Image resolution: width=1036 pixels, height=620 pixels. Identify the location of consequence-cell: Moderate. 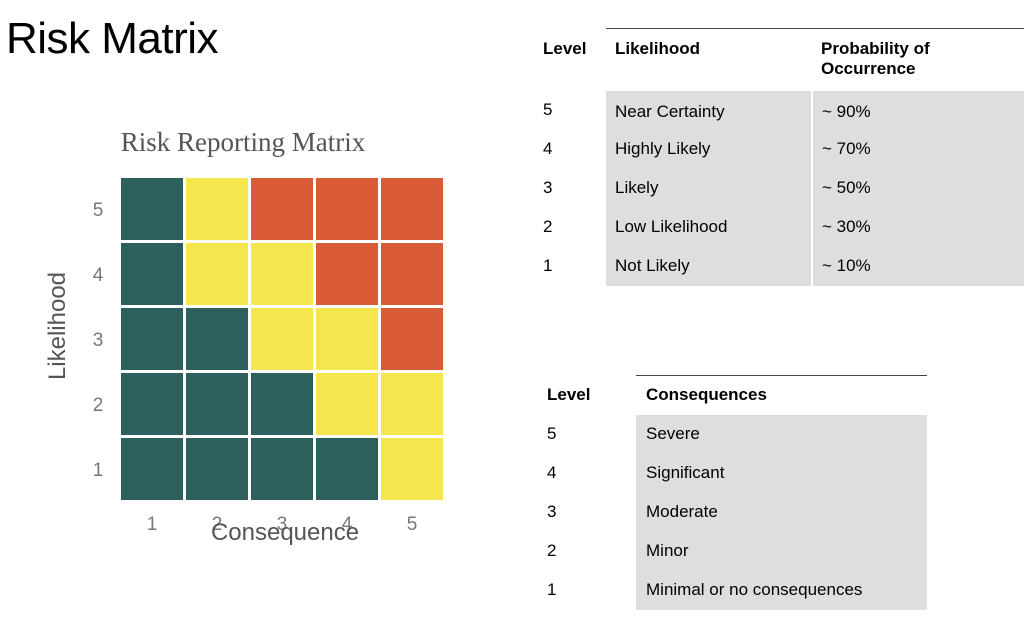
(781, 512).